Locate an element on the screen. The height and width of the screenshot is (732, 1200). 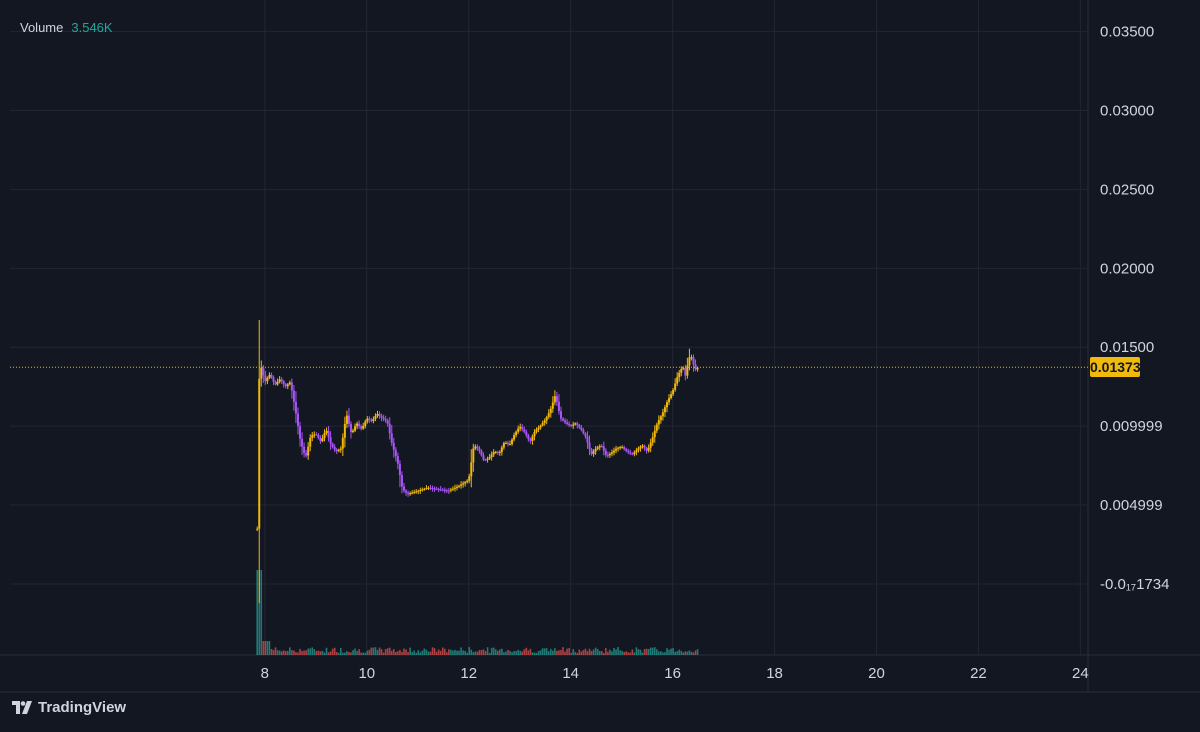
time-axis: 8 10 12 14 16 18 20 22 24 is located at coordinates (675, 673).